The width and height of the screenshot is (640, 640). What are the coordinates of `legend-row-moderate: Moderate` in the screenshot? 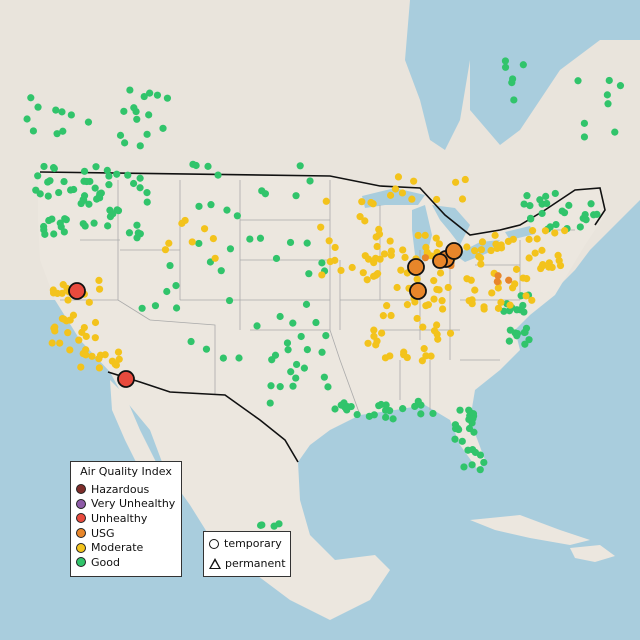 It's located at (126, 547).